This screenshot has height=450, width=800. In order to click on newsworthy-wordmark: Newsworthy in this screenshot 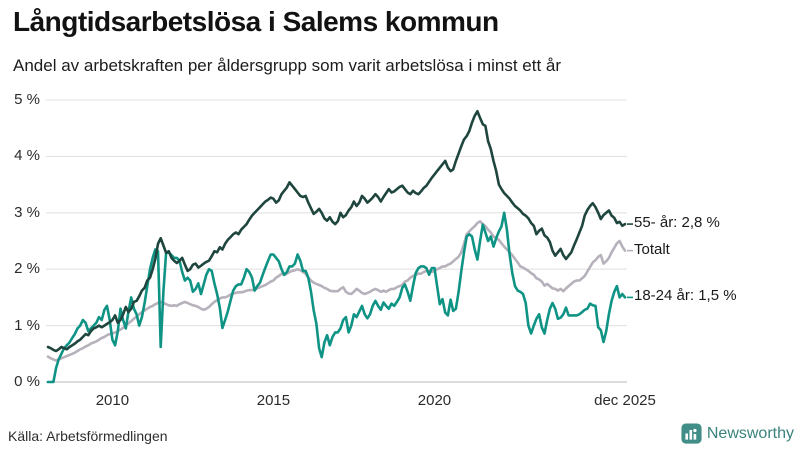, I will do `click(750, 433)`.